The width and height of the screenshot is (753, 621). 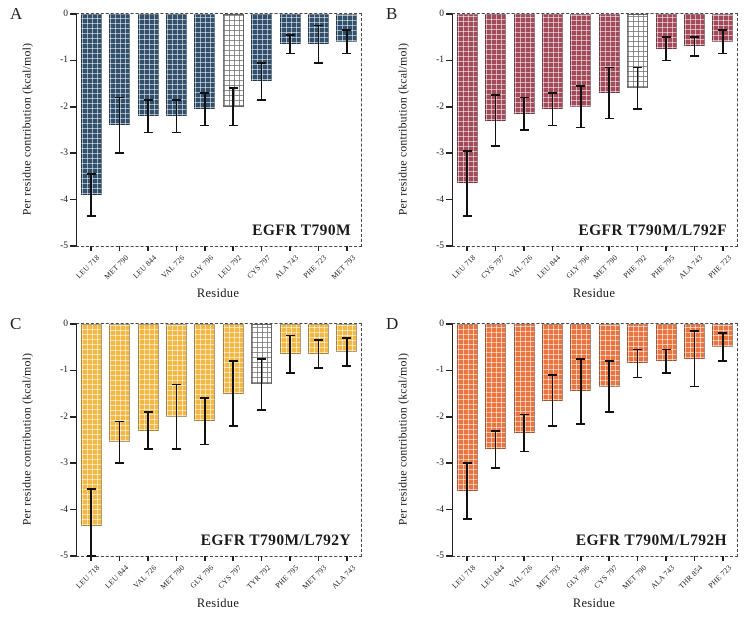 I want to click on x-tick-label: CYS 797, so click(x=492, y=267).